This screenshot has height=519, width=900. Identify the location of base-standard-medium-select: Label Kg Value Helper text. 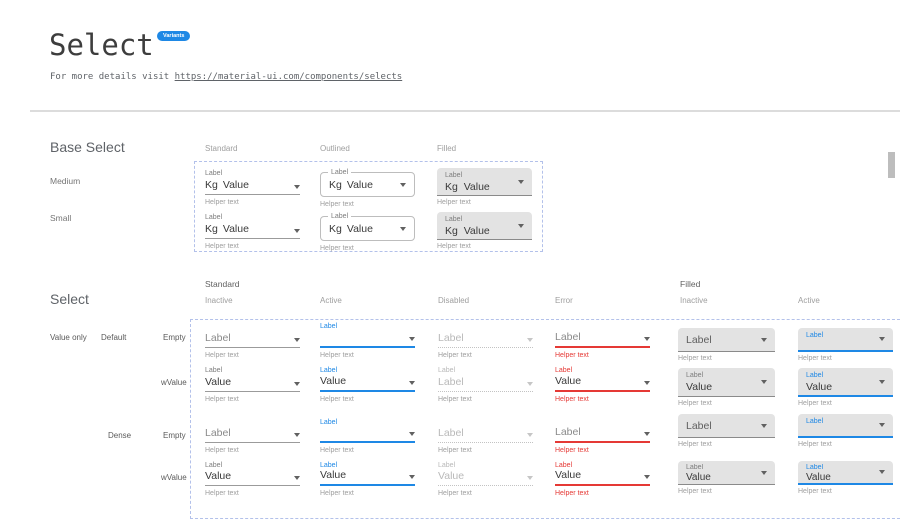
(252, 187).